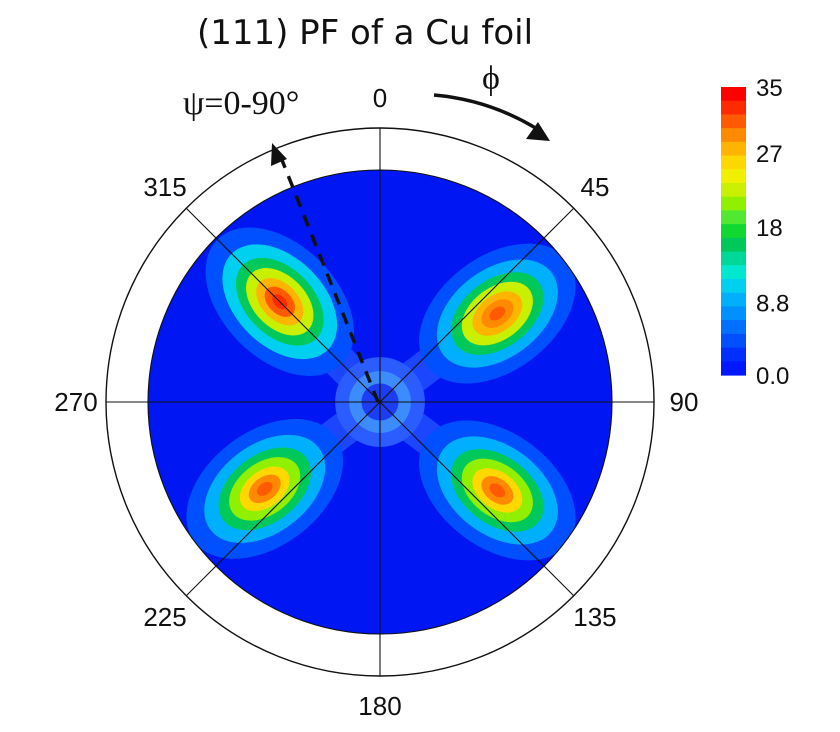 The height and width of the screenshot is (732, 840). Describe the element at coordinates (279, 154) in the screenshot. I see `psi-direction-arrowhead` at that location.